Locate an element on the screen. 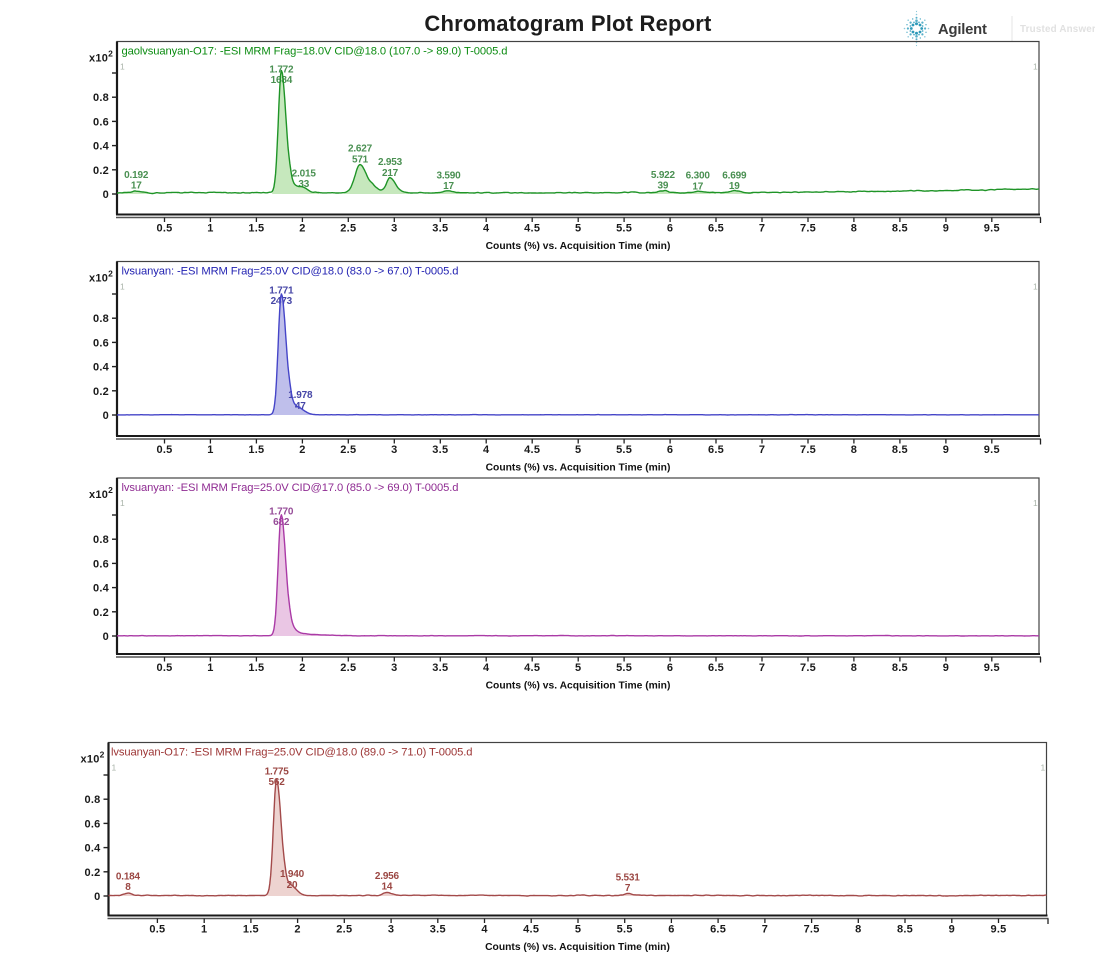  svg-text: 2.956 is located at coordinates (387, 876).